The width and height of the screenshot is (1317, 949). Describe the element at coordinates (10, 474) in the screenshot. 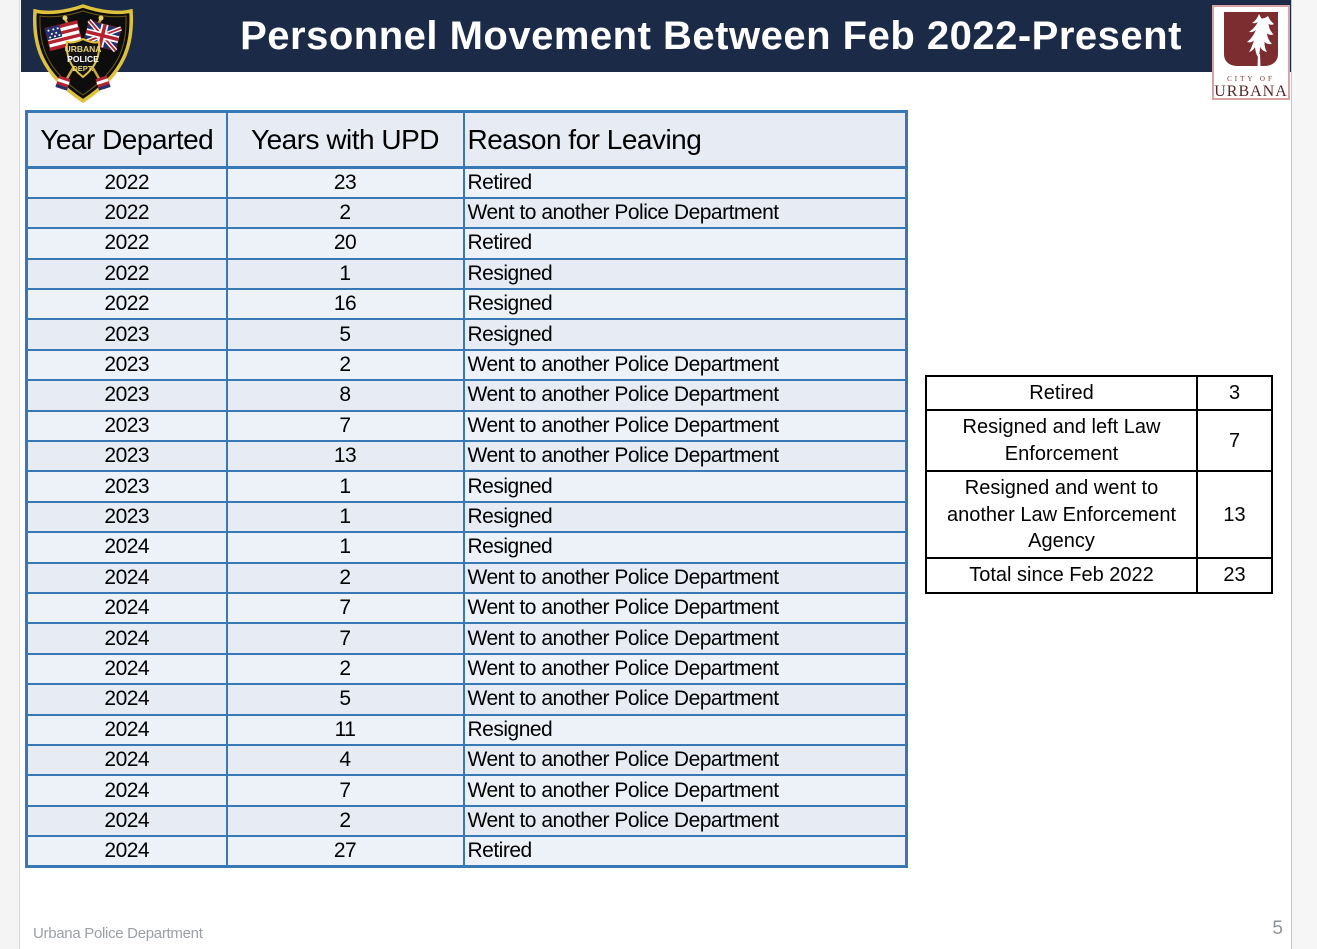

I see `left-gutter` at that location.